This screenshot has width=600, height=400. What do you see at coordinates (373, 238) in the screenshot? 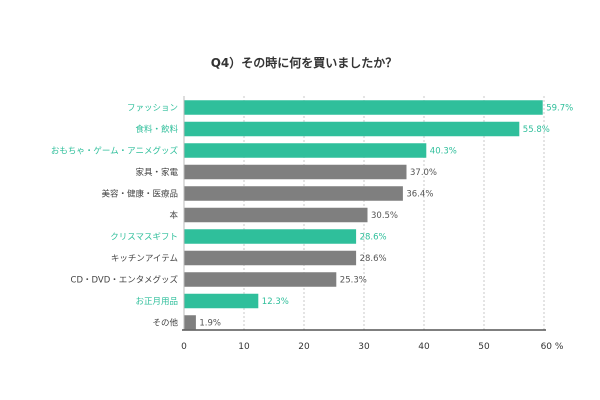
I see `value-label-6: 28.6%` at bounding box center [373, 238].